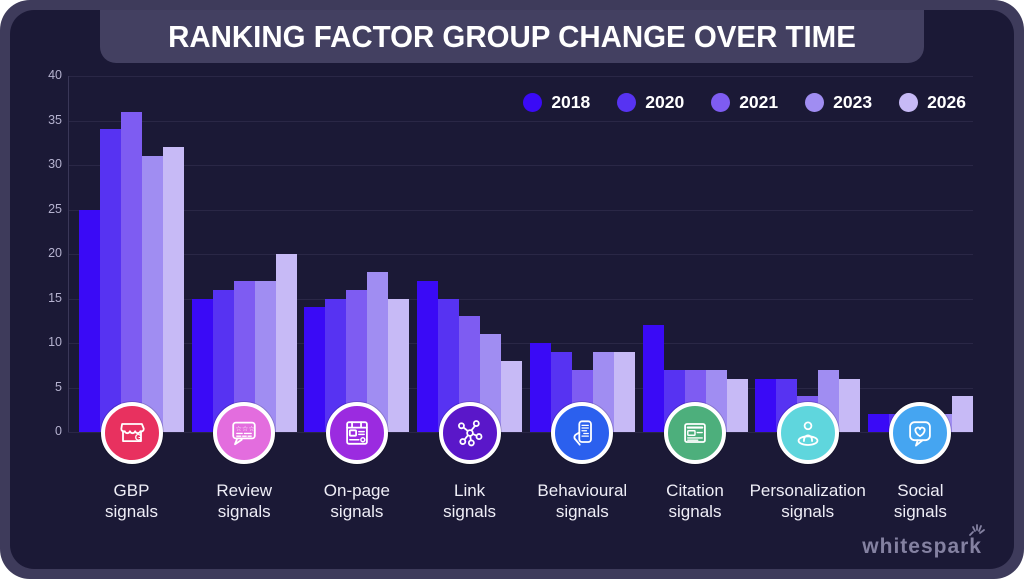  I want to click on y-tick-label: 40, so click(55, 75).